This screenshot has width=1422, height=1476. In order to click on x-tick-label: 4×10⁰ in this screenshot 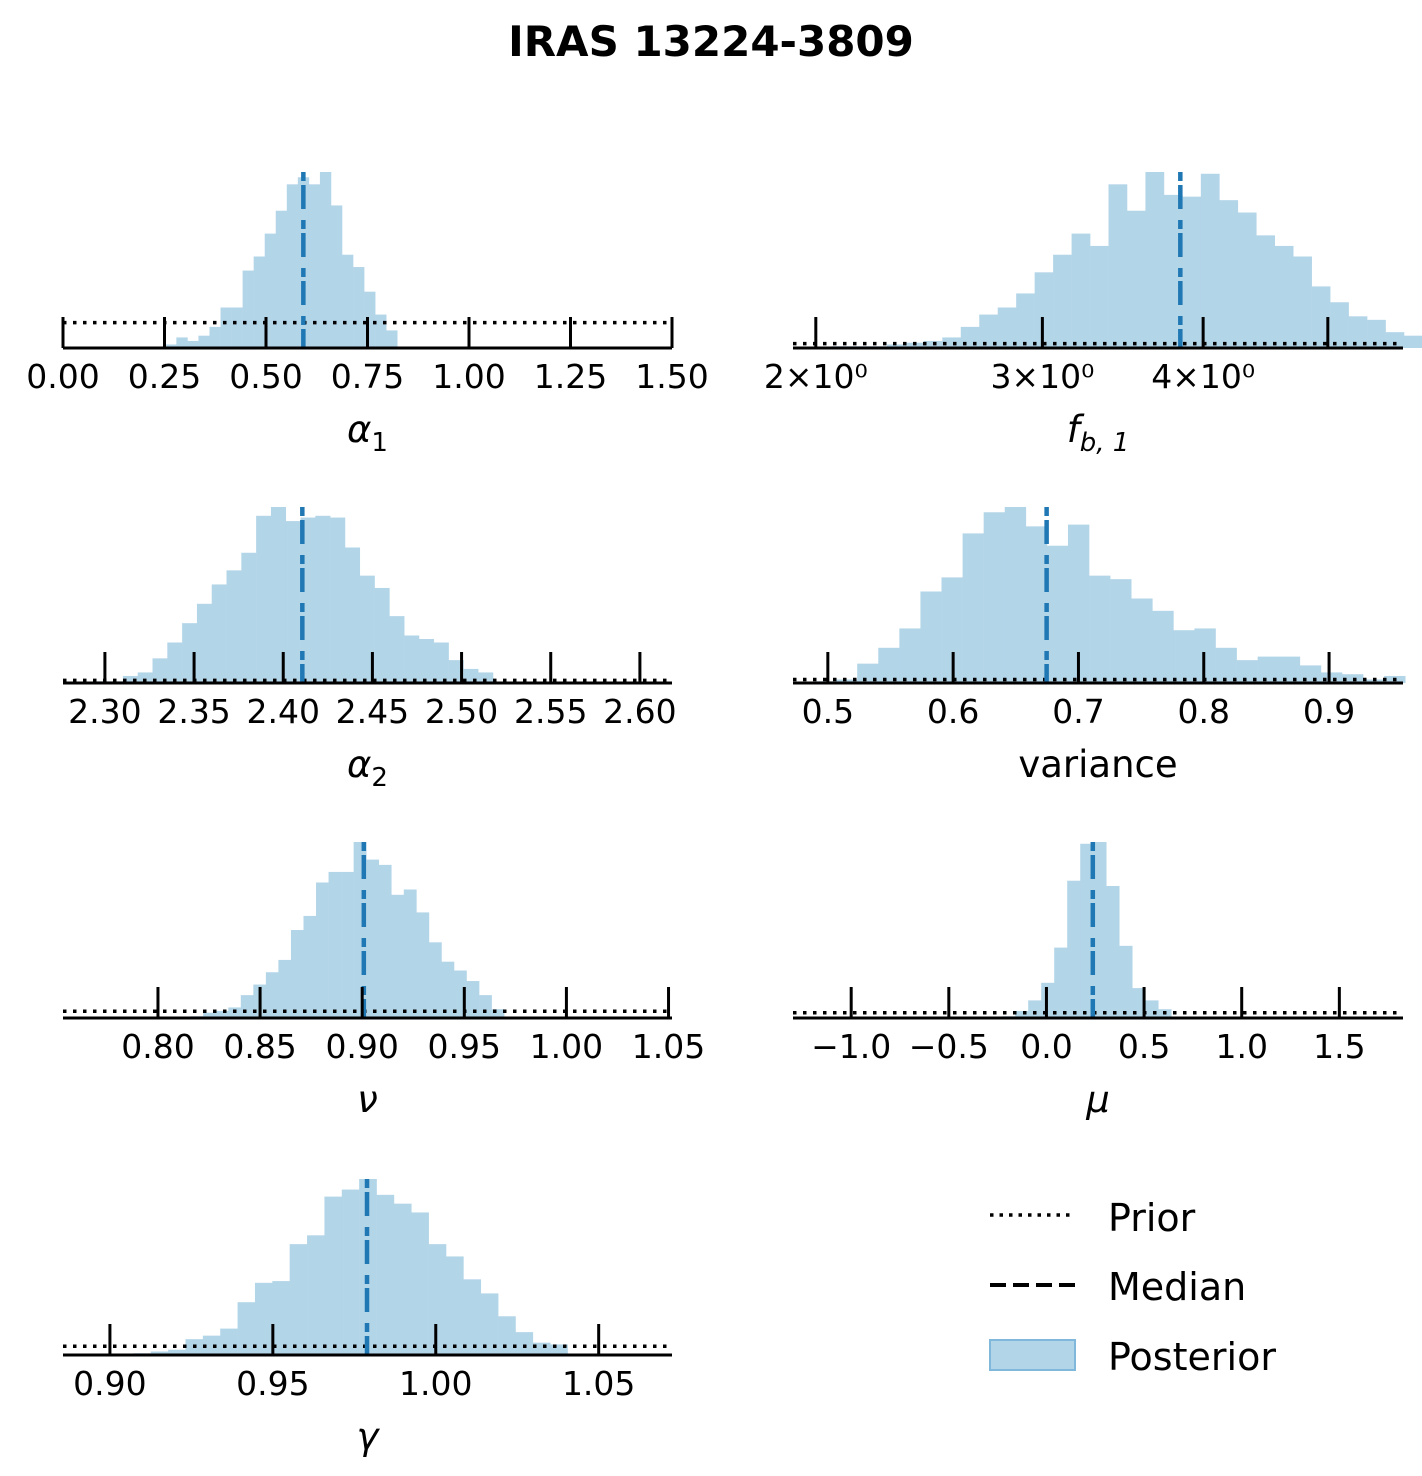, I will do `click(1203, 376)`.